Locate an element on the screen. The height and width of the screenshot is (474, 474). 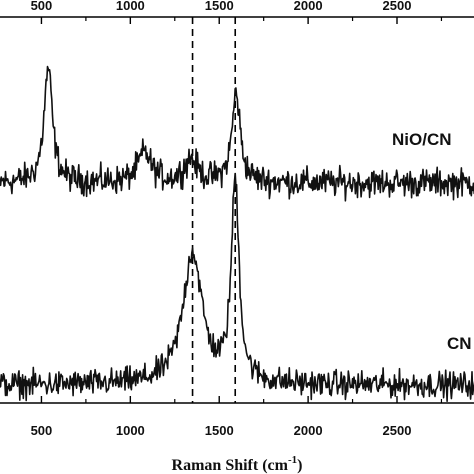
x-axis-title: Raman Shift (cm-1) is located at coordinates (237, 464).